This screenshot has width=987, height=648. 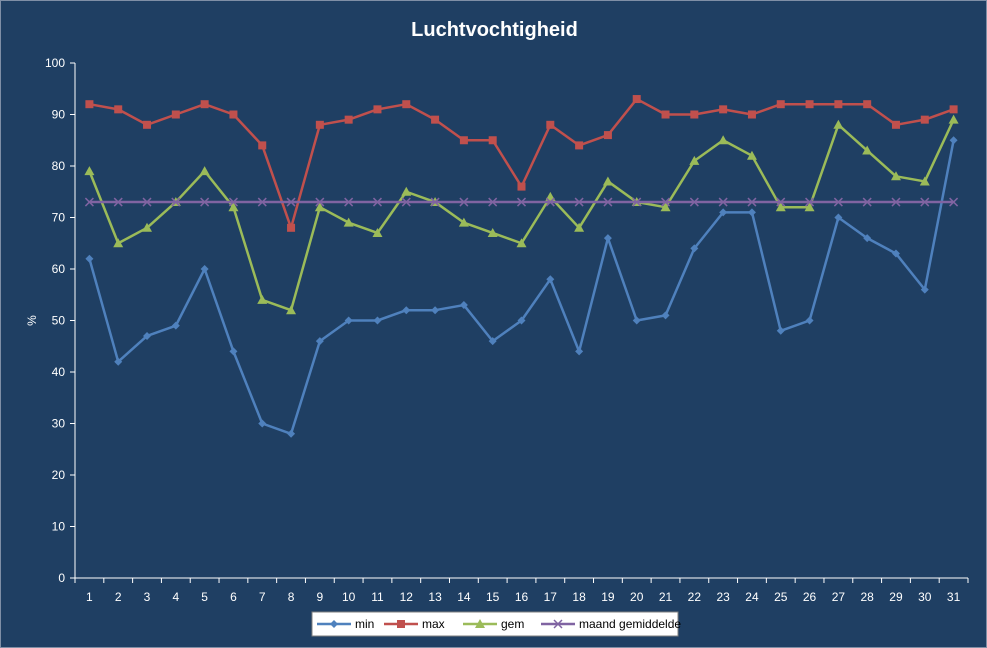 What do you see at coordinates (377, 597) in the screenshot?
I see `x-tick-label: 11` at bounding box center [377, 597].